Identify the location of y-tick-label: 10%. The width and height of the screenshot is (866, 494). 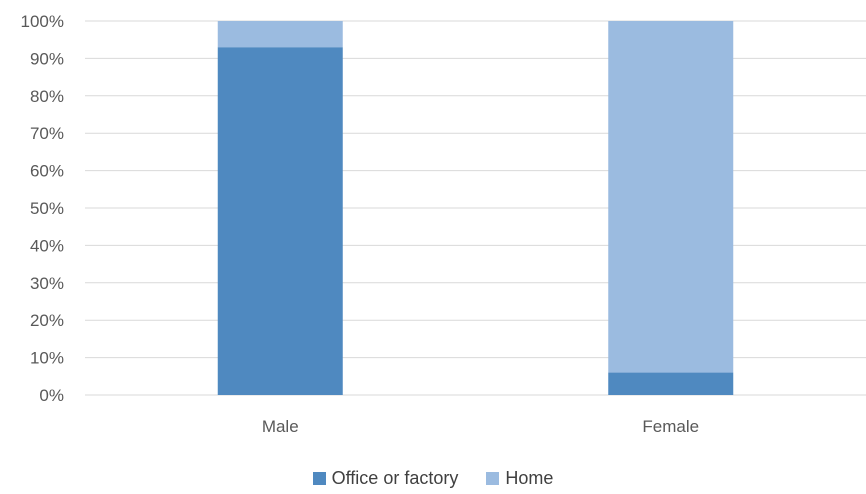
(47, 358).